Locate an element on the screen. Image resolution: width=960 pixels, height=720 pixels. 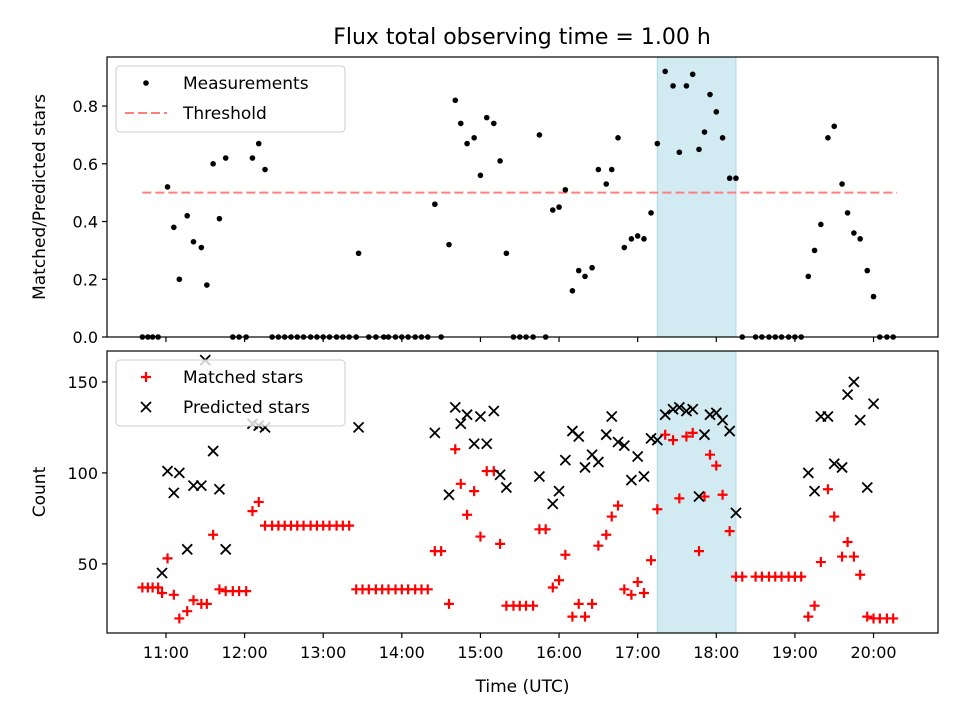
y-tick-label: 0.8 is located at coordinates (85, 106).